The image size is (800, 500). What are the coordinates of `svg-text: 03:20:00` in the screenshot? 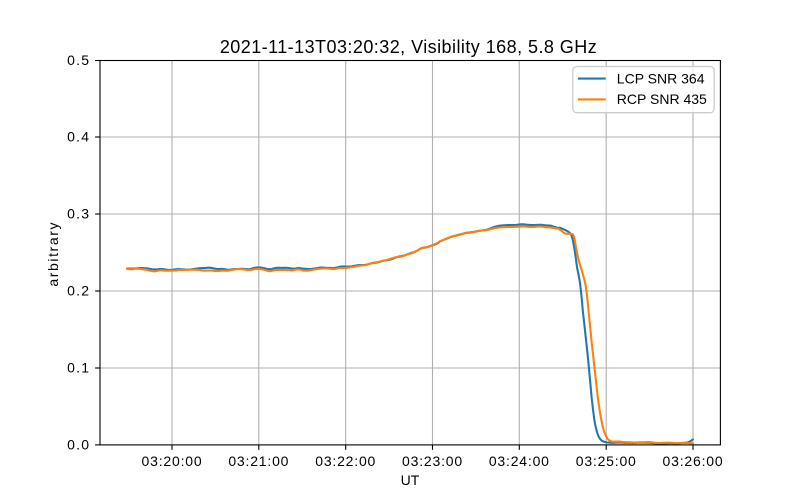 It's located at (172, 461).